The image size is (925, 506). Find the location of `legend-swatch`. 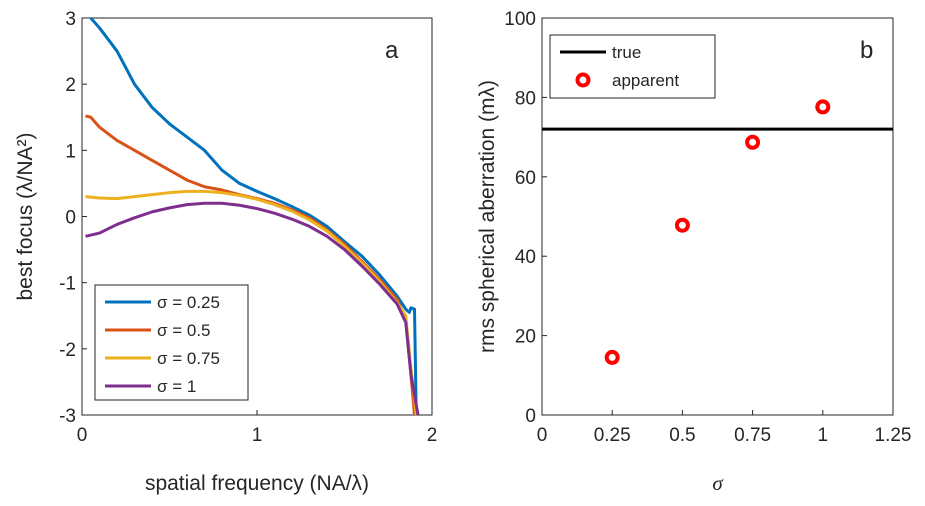

legend-swatch is located at coordinates (583, 80).